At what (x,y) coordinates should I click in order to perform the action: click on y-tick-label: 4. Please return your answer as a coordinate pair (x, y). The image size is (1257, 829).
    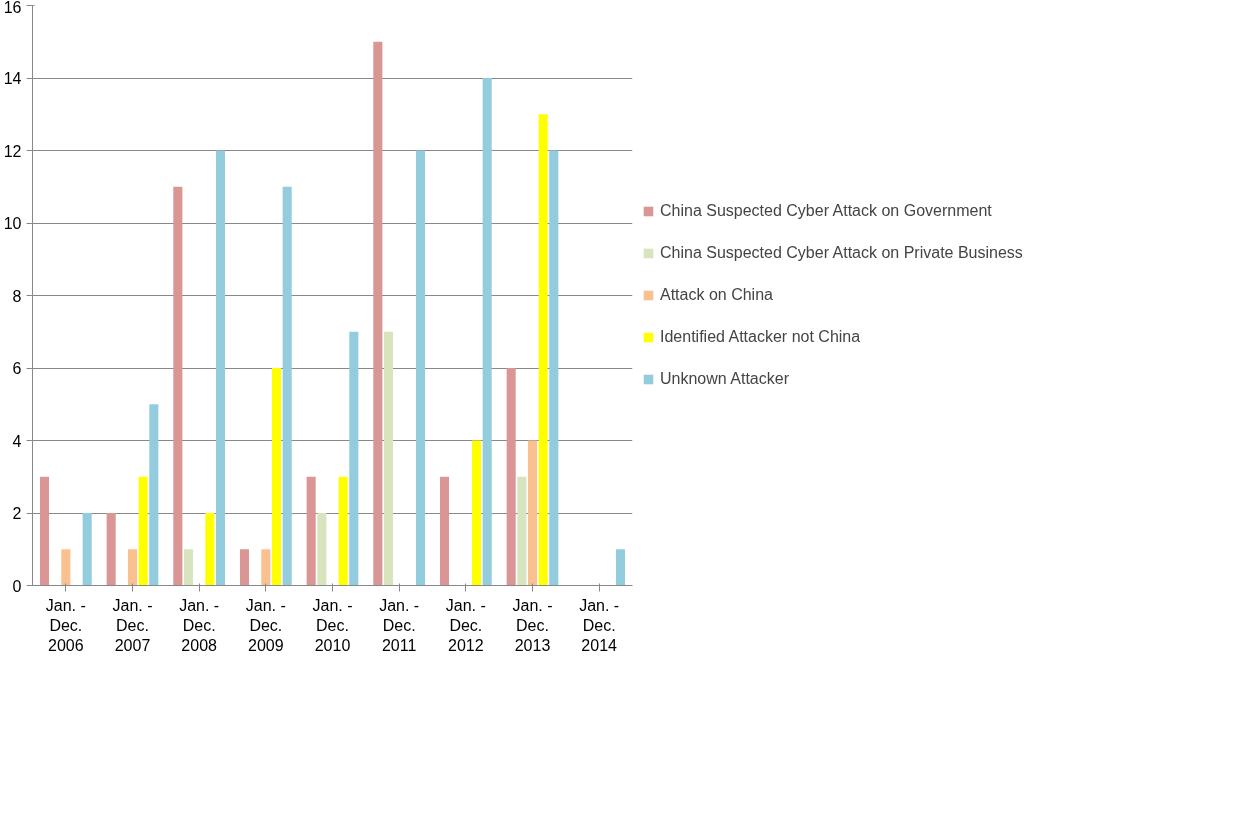
    Looking at the image, I should click on (17, 441).